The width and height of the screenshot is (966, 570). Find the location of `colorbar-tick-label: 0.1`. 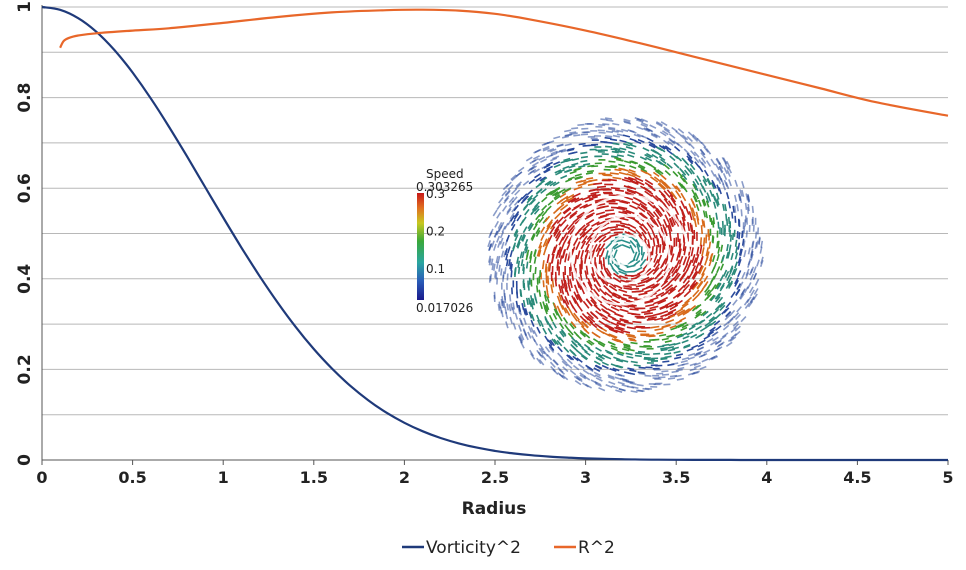

colorbar-tick-label: 0.1 is located at coordinates (435, 269).